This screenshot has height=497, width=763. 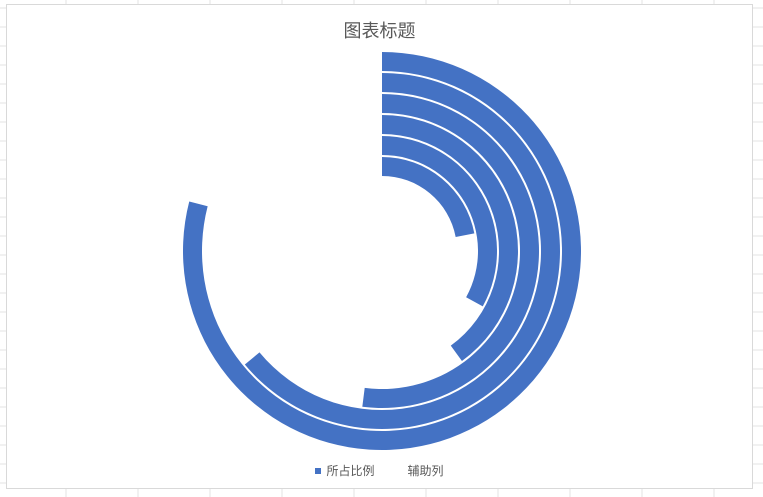 I want to click on legend-entry-ratio: 所占比例, so click(x=345, y=470).